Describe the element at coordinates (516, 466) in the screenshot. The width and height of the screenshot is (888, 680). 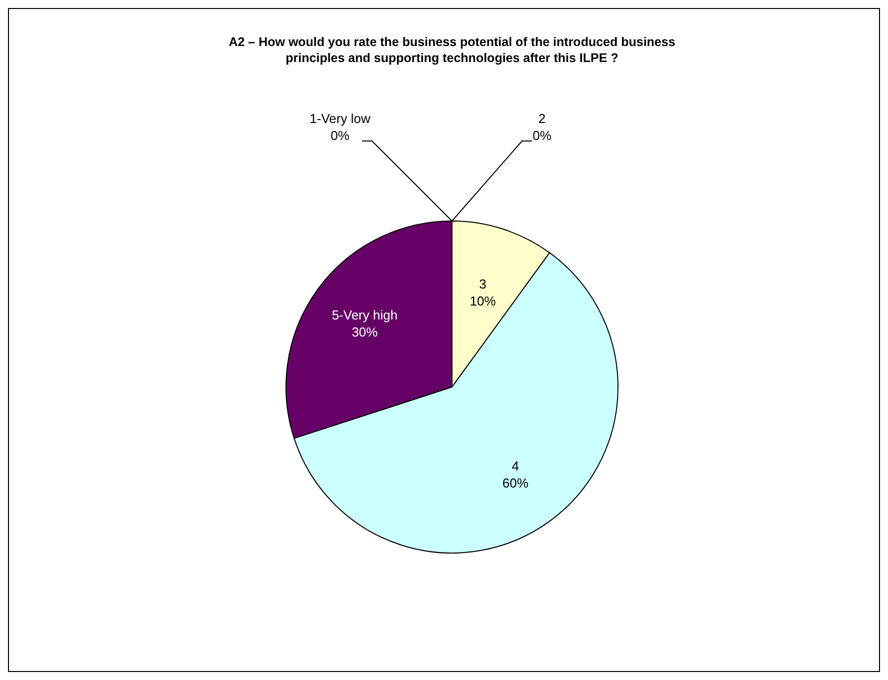
I see `slice-label: 4` at that location.